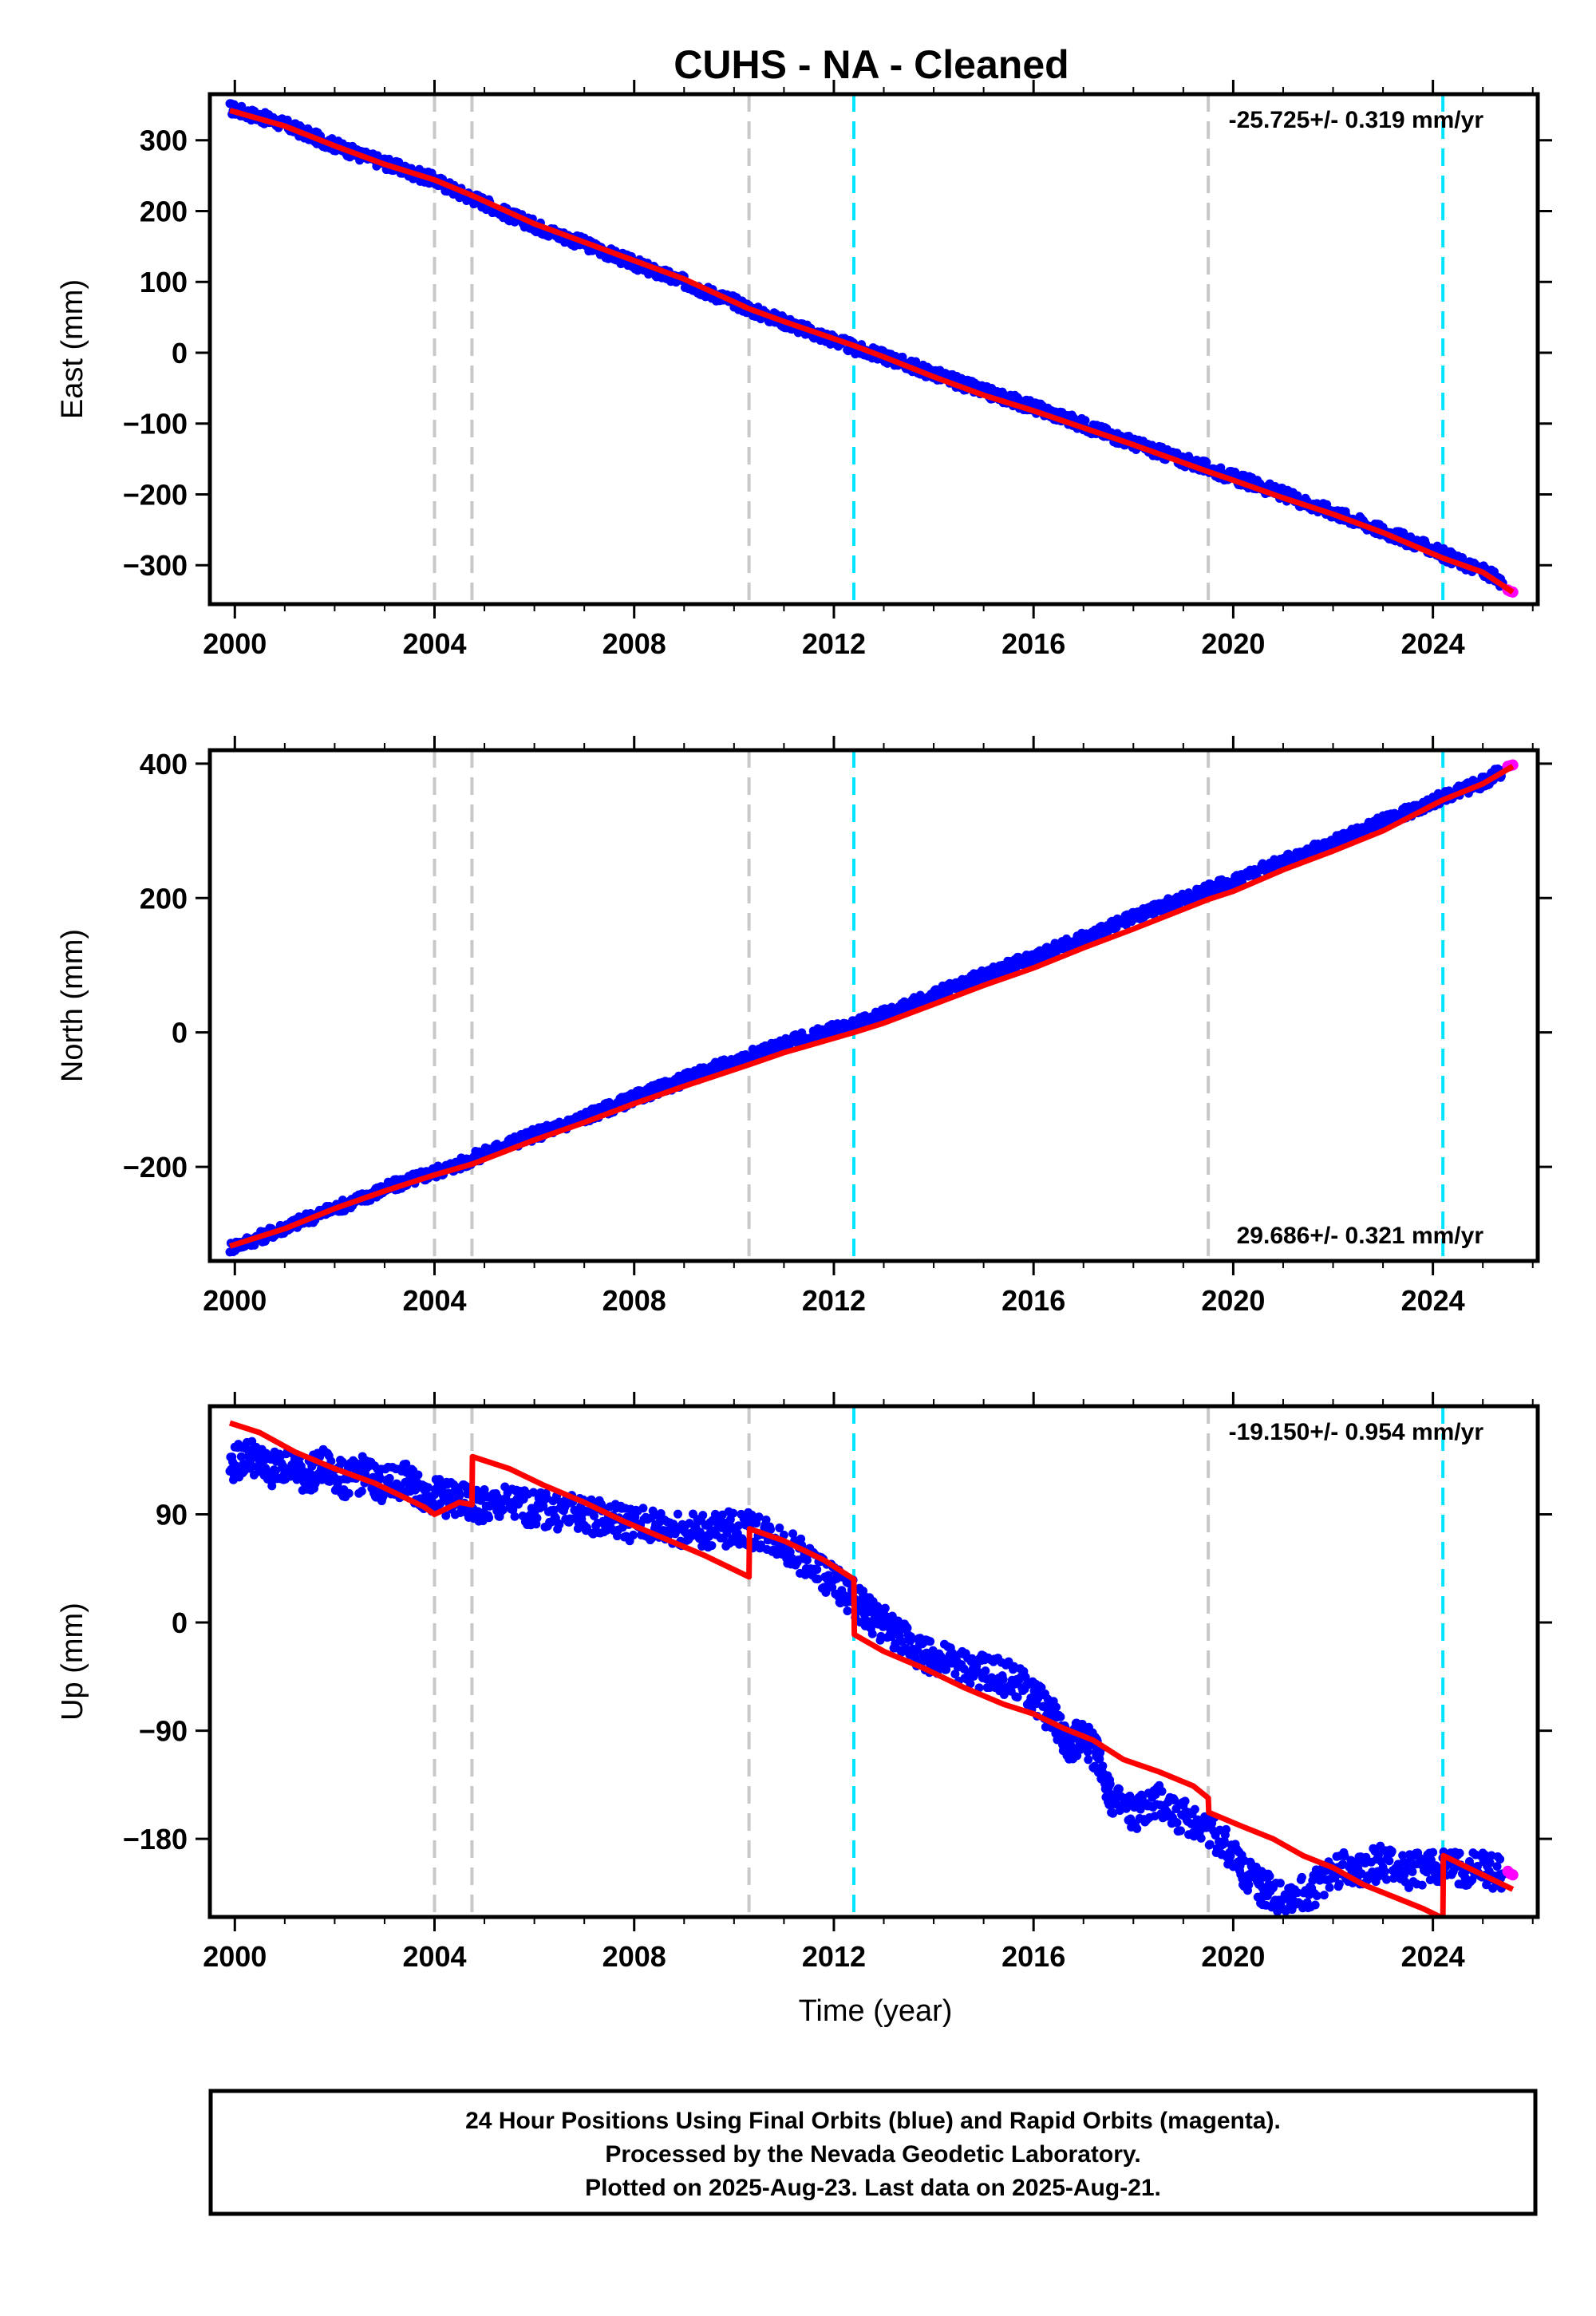 The image size is (1596, 2316). Describe the element at coordinates (834, 643) in the screenshot. I see `x-tick-label: 2012` at that location.